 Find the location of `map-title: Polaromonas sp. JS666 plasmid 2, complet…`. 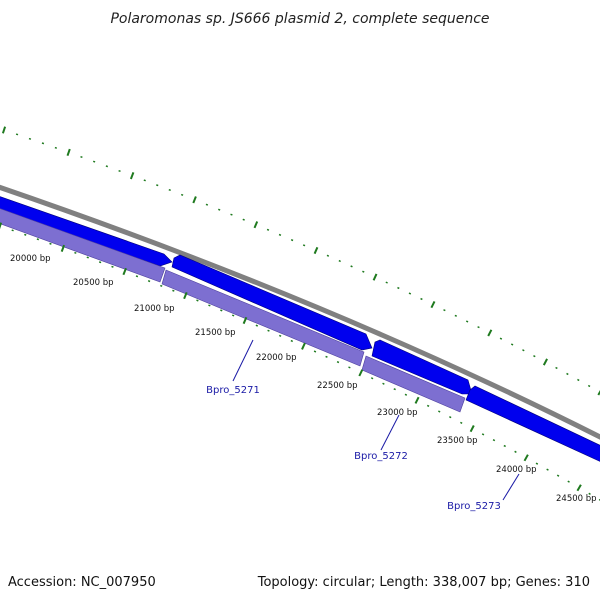

map-title: Polaromonas sp. JS666 plasmid 2, complet… is located at coordinates (299, 19).